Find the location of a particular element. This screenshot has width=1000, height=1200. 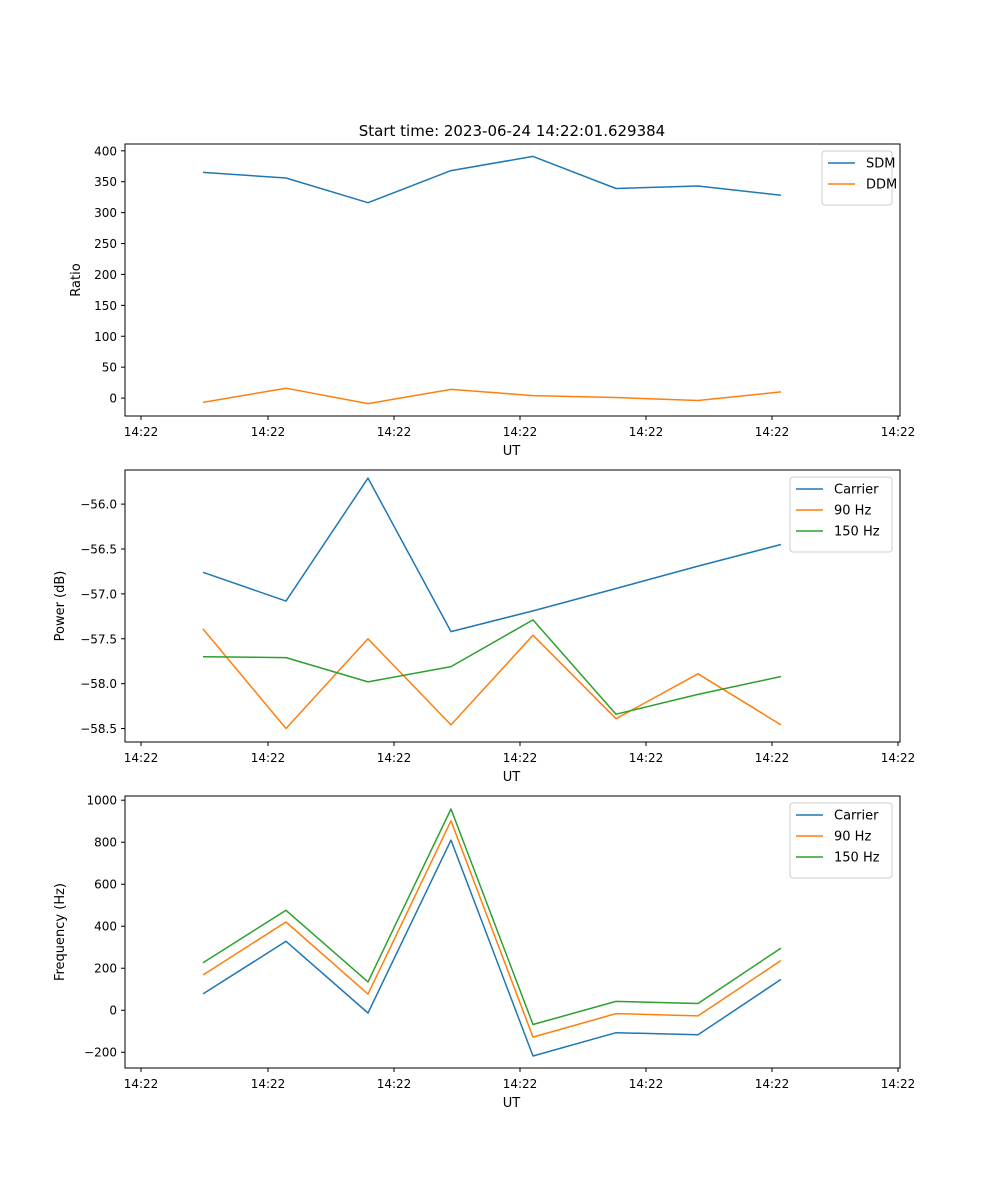

legend: SDM DDM is located at coordinates (859, 178).